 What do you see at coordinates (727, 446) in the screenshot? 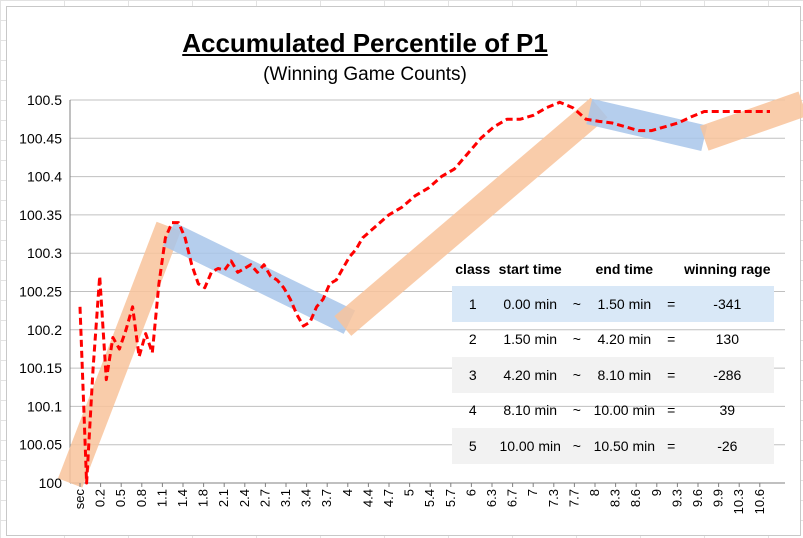
I see `cell-rage: -26` at bounding box center [727, 446].